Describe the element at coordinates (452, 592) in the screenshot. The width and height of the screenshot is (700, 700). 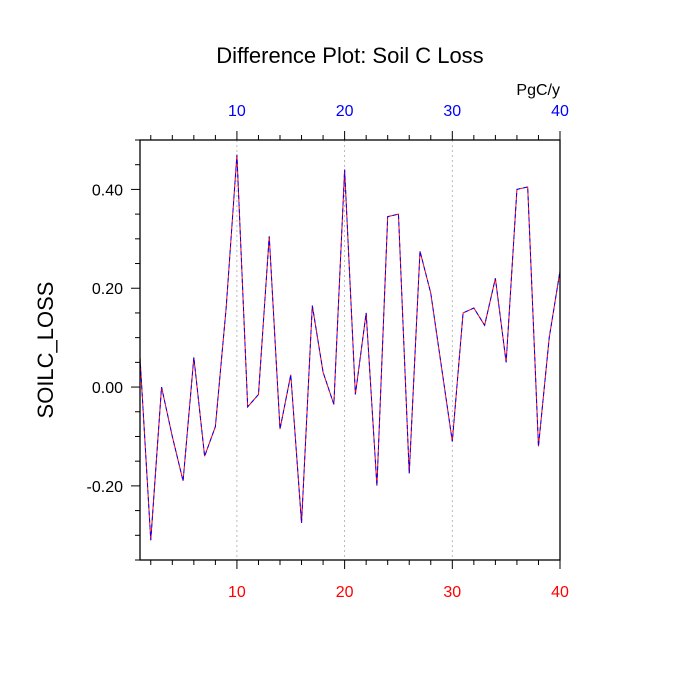
I see `x-tick-label-bottom: 30` at that location.